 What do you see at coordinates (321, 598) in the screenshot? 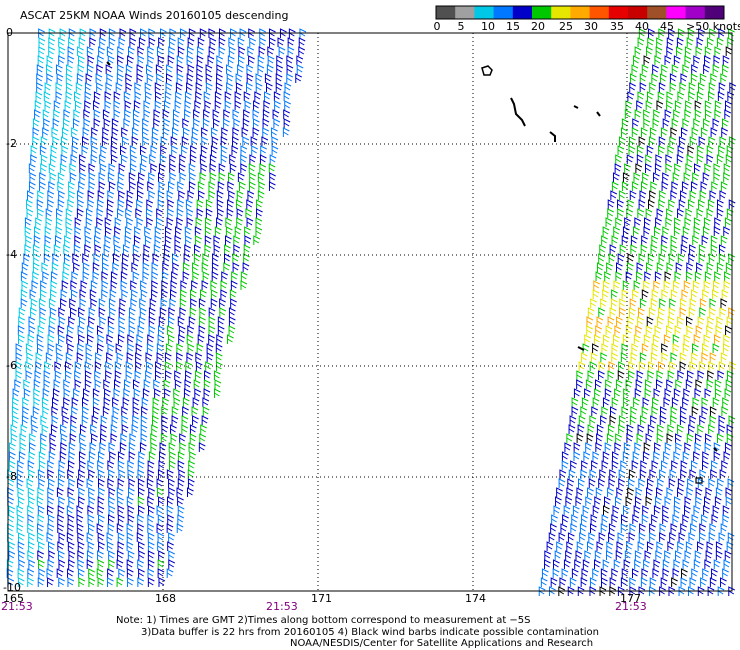
I see `lon-label: 171` at bounding box center [321, 598].